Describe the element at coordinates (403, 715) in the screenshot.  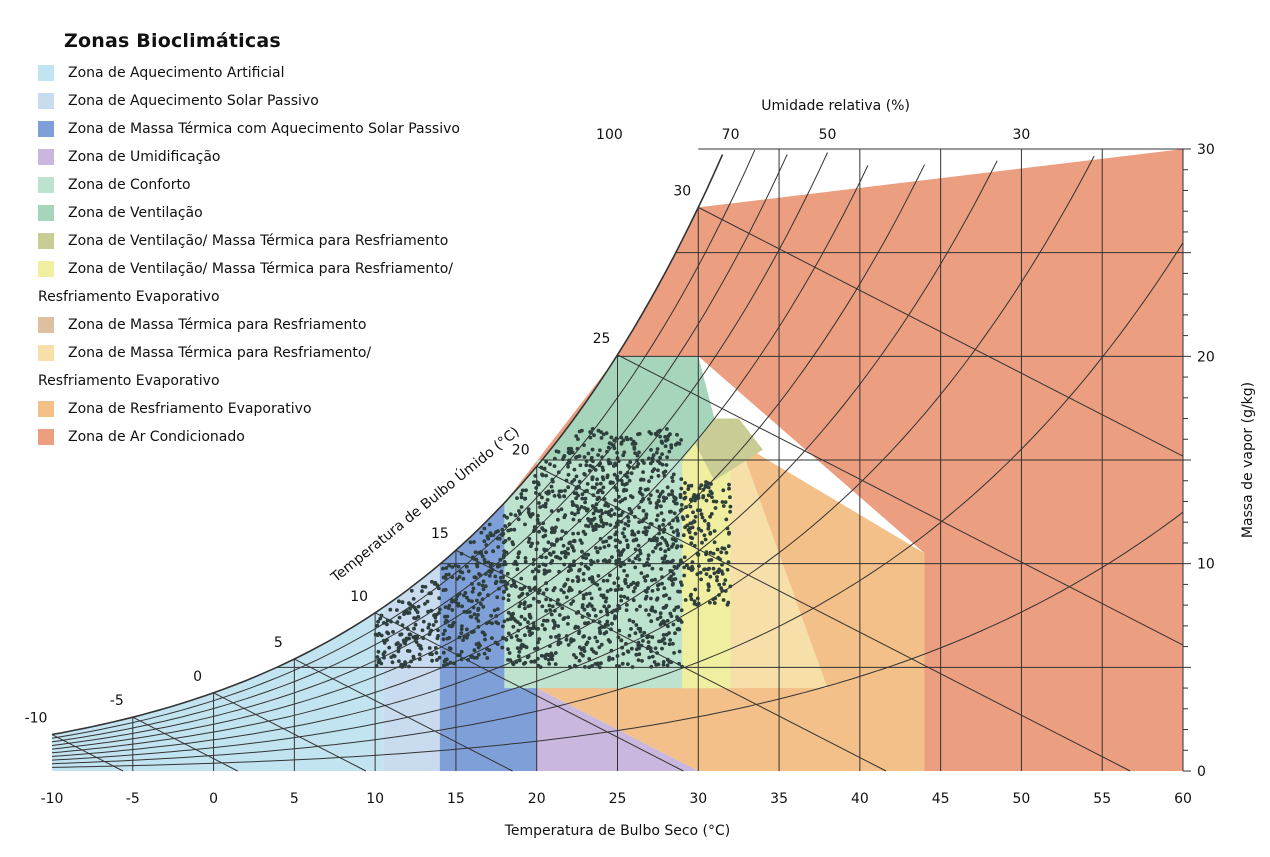
I see `wet-bulb-line` at that location.